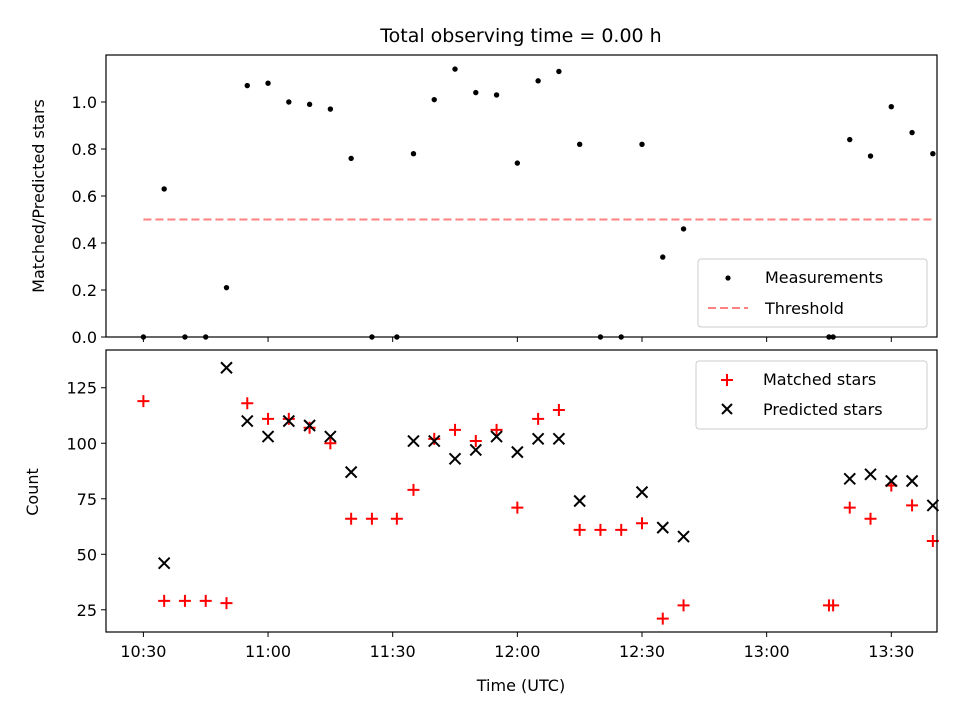  I want to click on bottom-legend-box, so click(811, 395).